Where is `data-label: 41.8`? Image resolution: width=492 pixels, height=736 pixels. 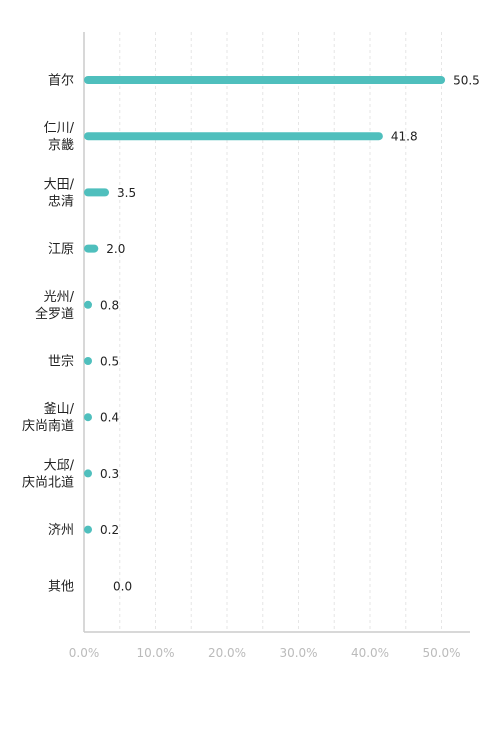 data-label: 41.8 is located at coordinates (404, 137).